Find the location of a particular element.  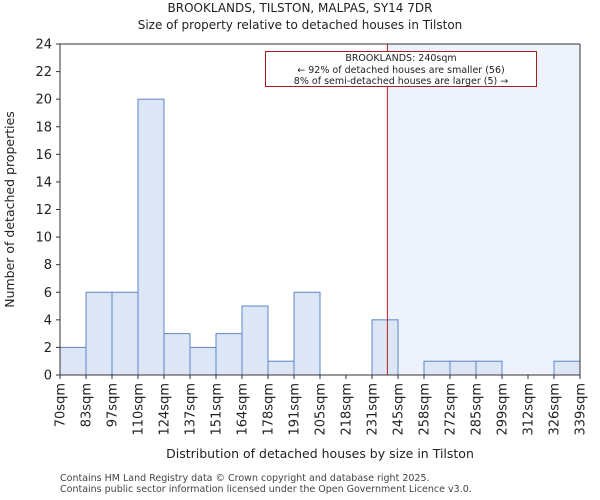

y-tick-label-2: 2 is located at coordinates (48, 348).